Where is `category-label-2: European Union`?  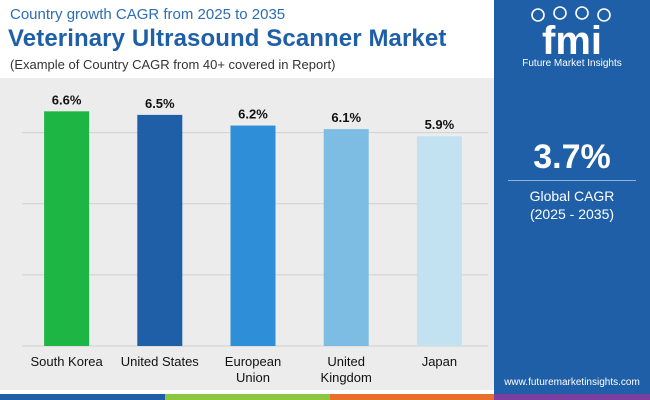
category-label-2: European Union is located at coordinates (253, 369).